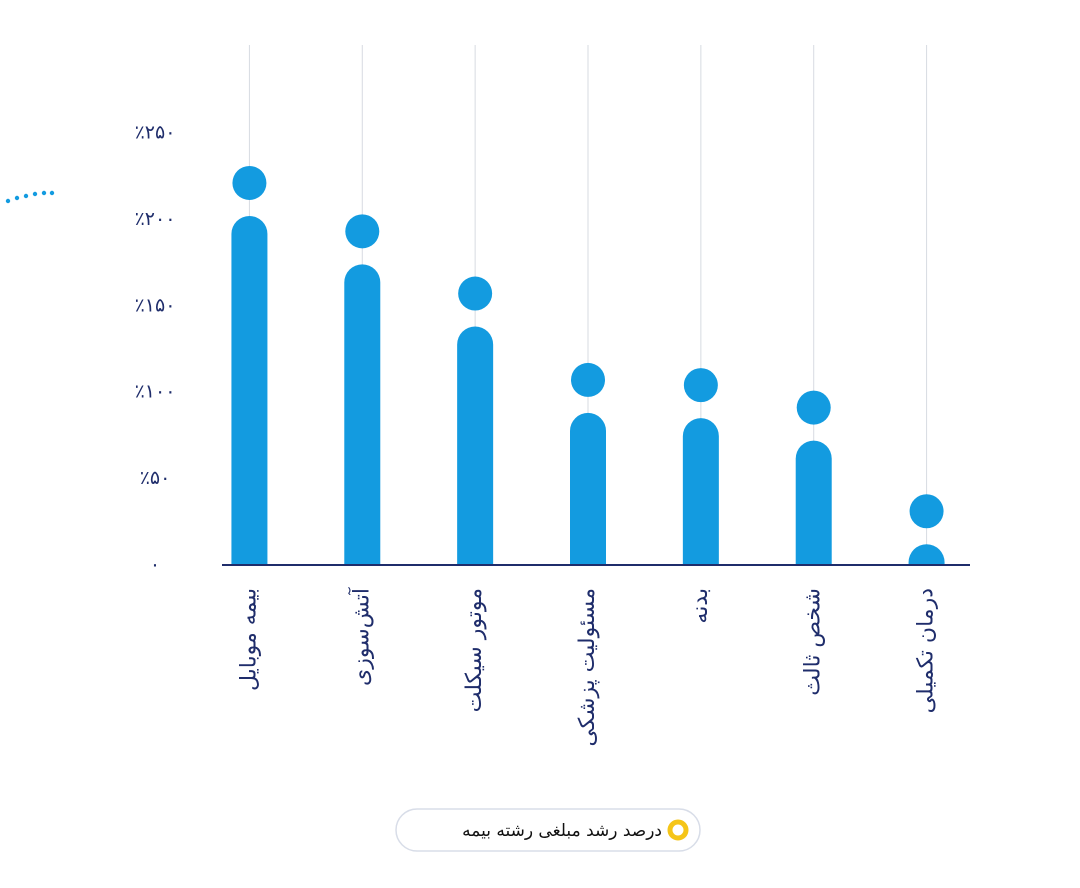  I want to click on x-tick-label: بدنه, so click(700, 606).